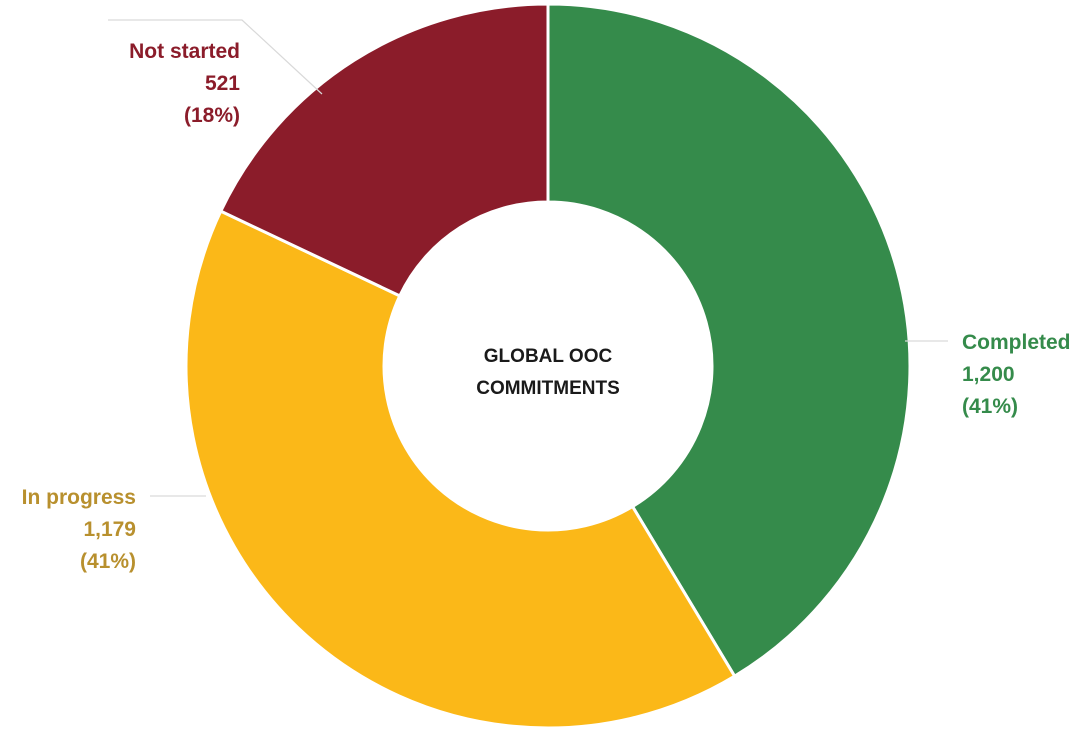 This screenshot has width=1072, height=730. I want to click on slice-label-not-started: Not started 521 (18%), so click(184, 83).